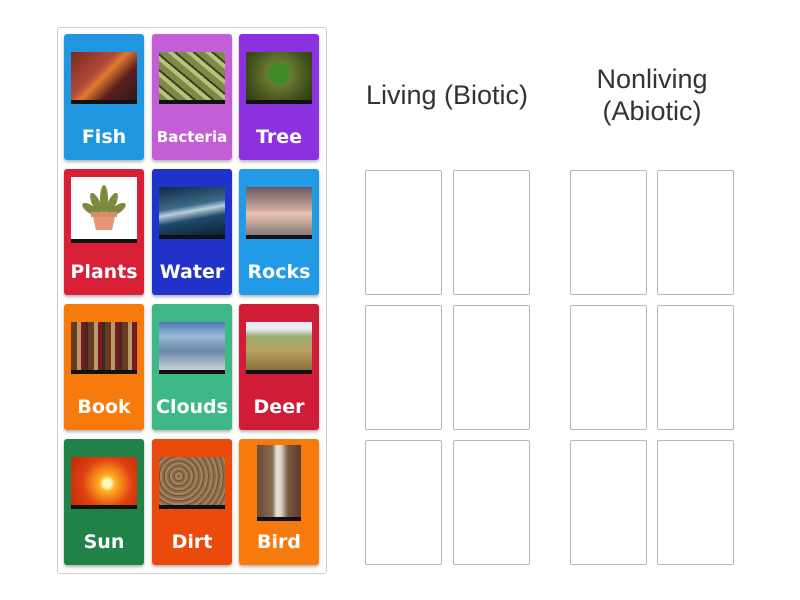 The width and height of the screenshot is (800, 600). What do you see at coordinates (104, 348) in the screenshot?
I see `books-photo` at bounding box center [104, 348].